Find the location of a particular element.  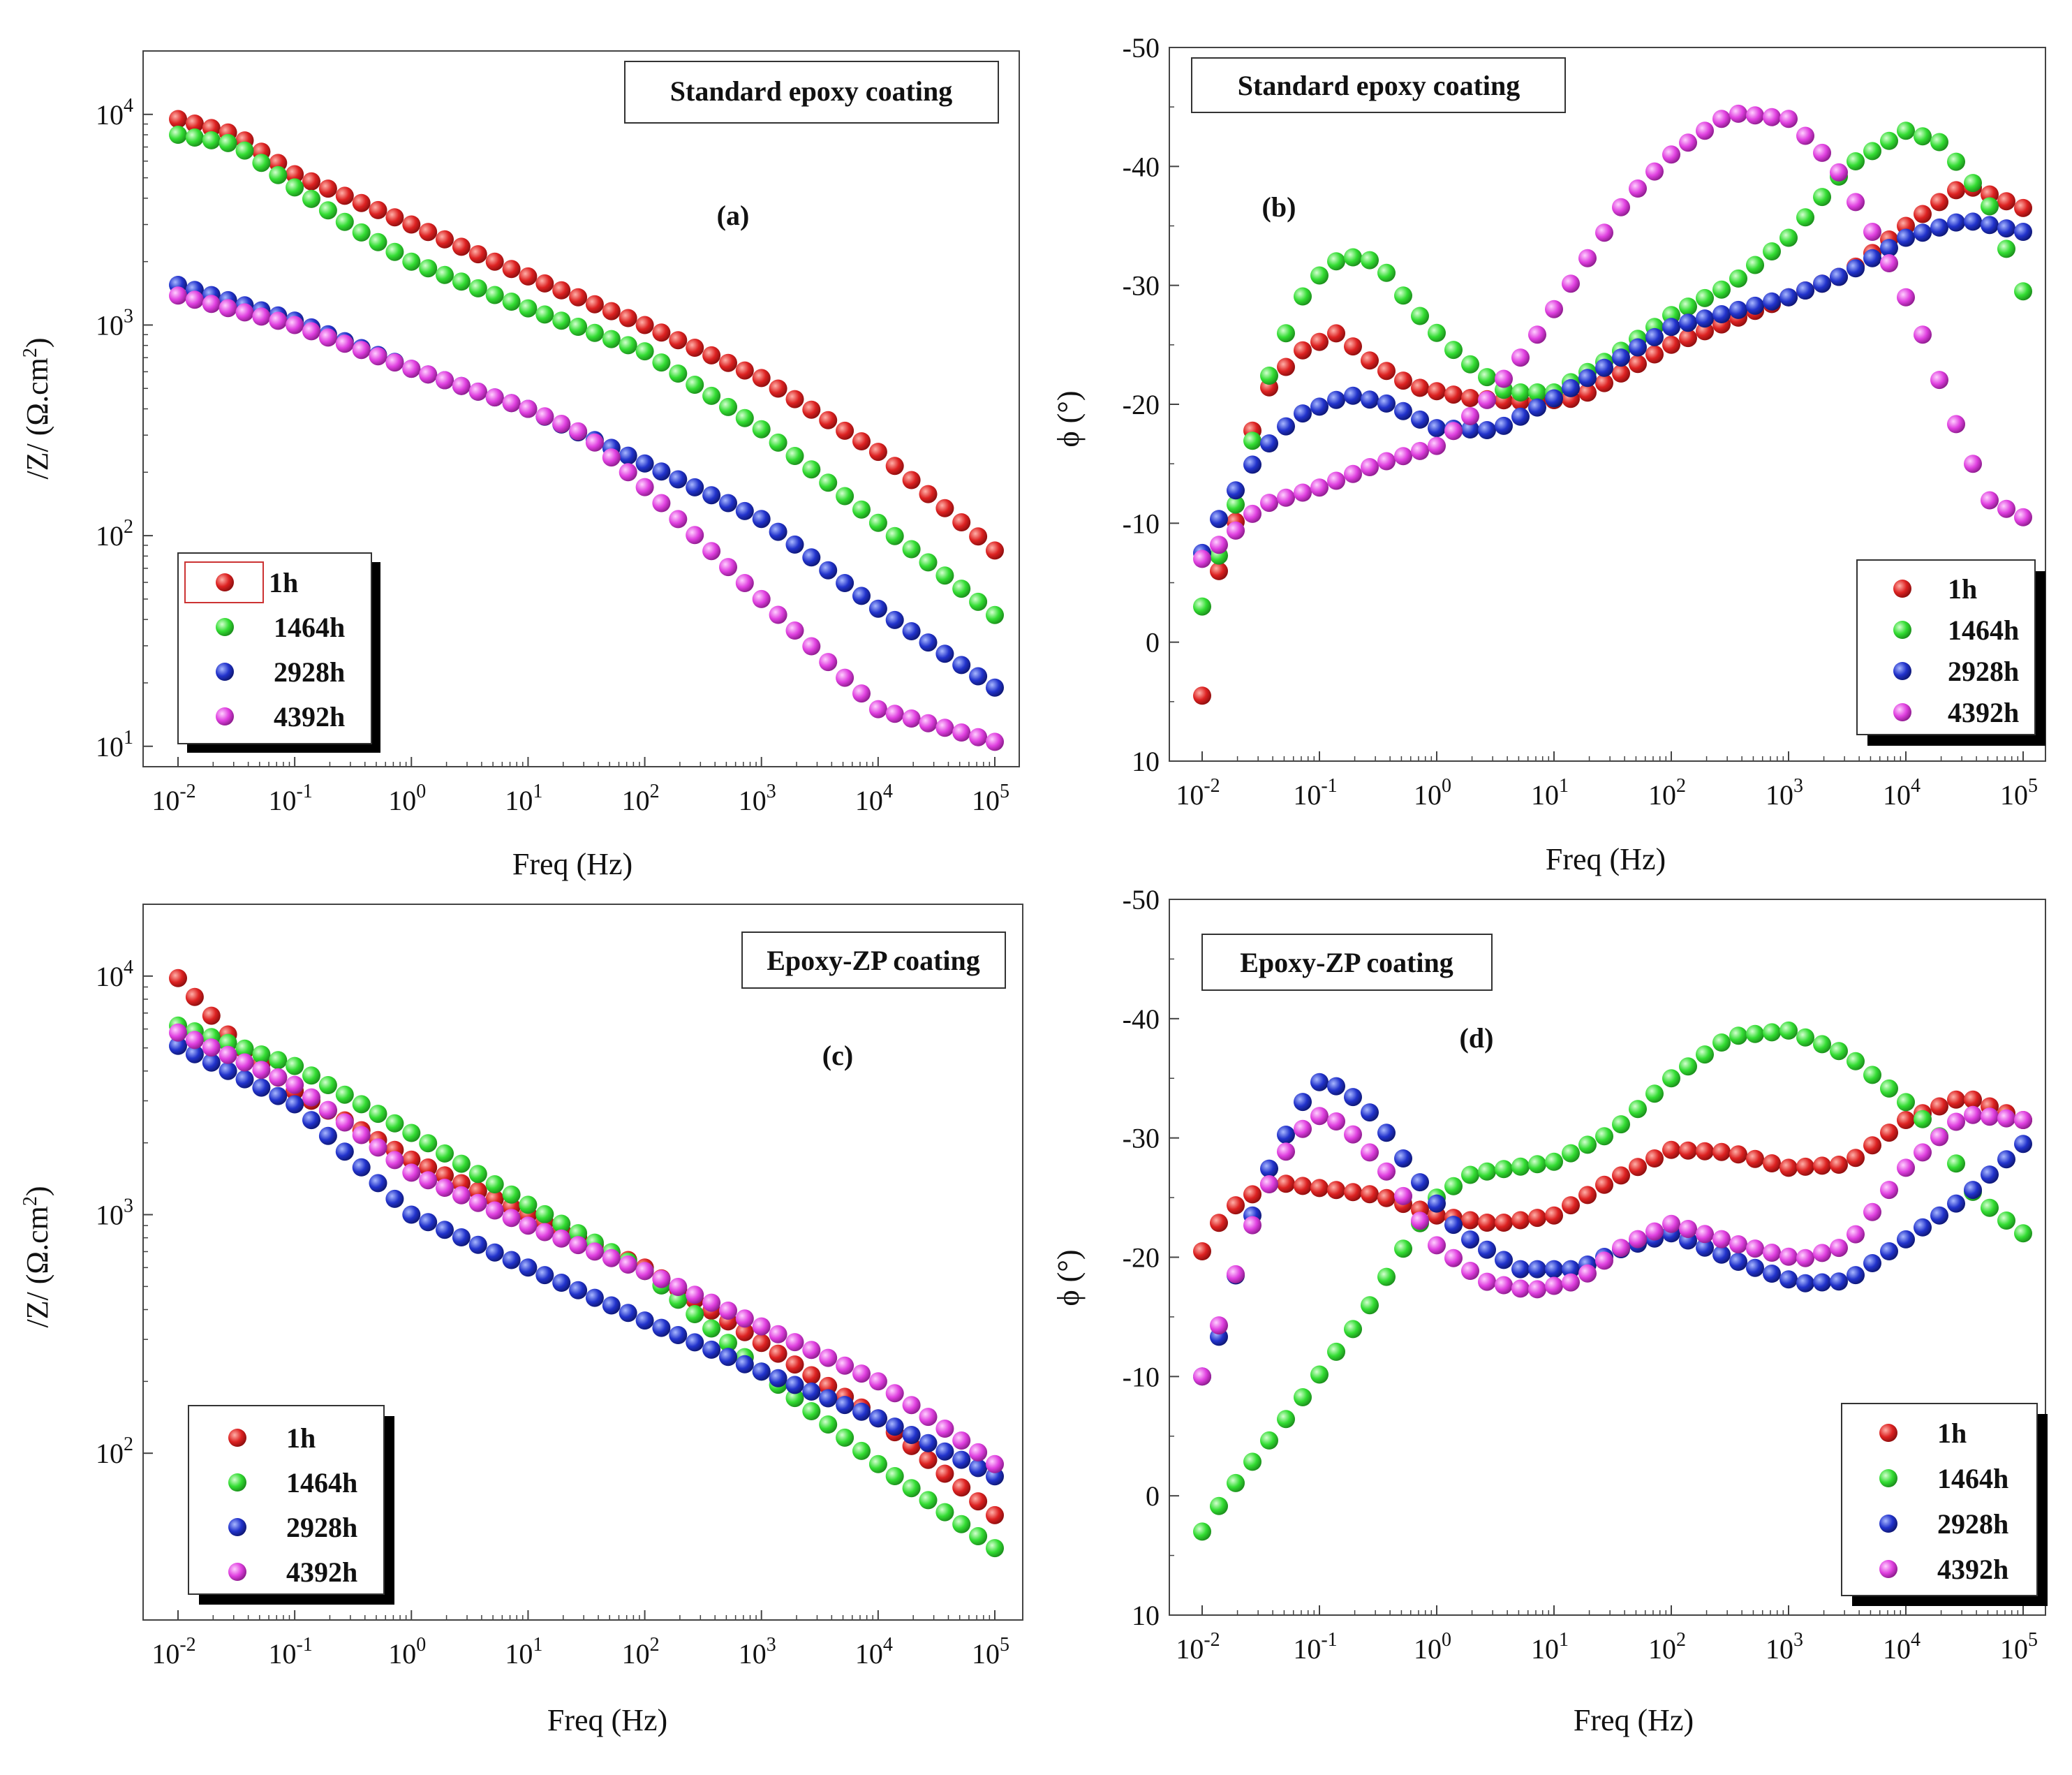

legend-box-a is located at coordinates (274, 648).